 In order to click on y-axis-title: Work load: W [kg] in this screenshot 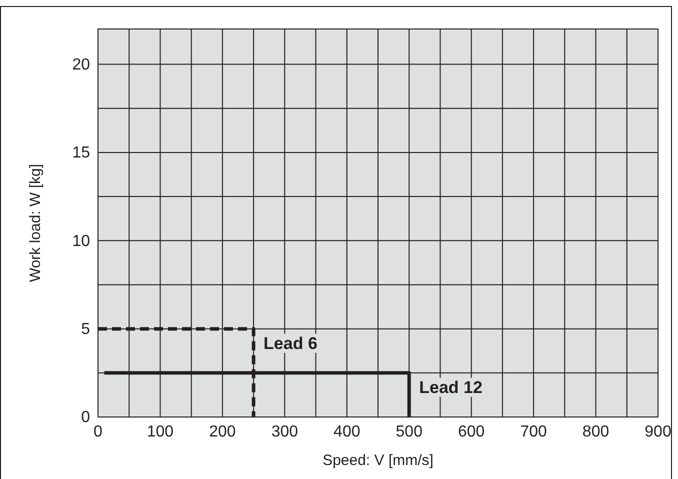, I will do `click(35, 223)`.